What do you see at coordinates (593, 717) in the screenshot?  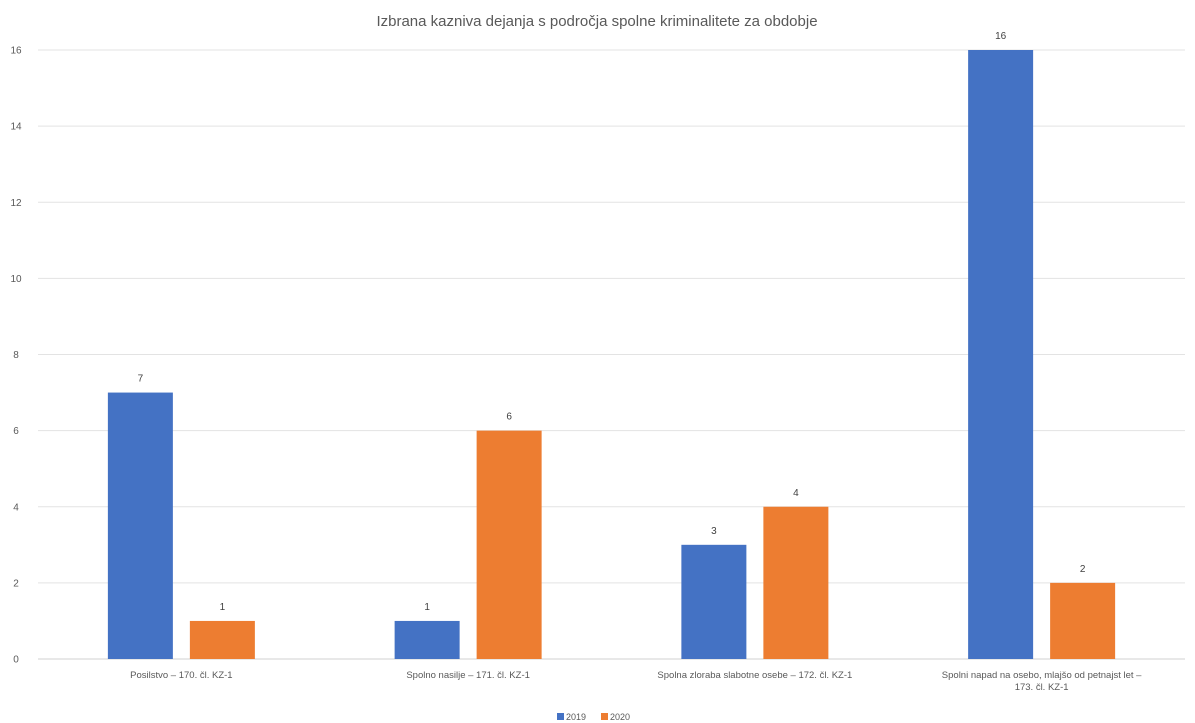 I see `legend: 2019 2020` at bounding box center [593, 717].